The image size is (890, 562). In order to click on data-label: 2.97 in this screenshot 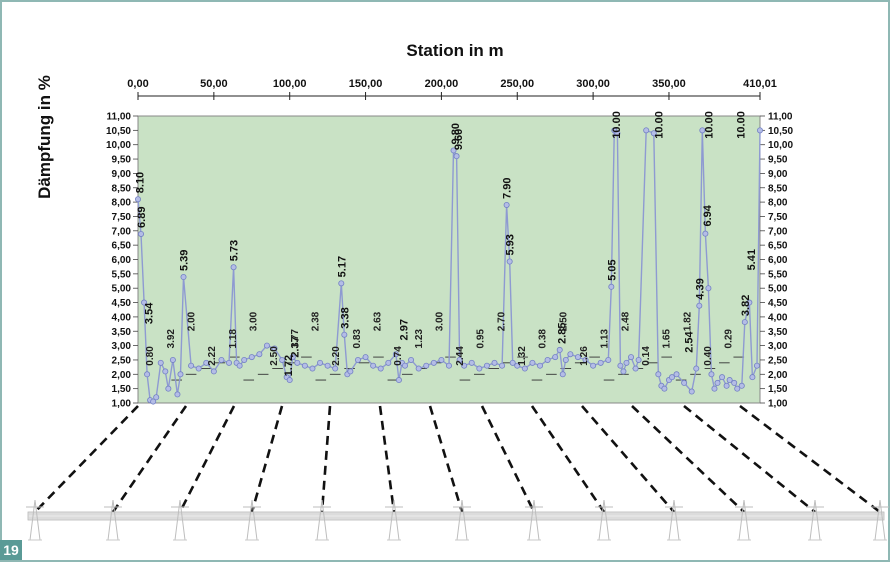, I will do `click(404, 329)`.